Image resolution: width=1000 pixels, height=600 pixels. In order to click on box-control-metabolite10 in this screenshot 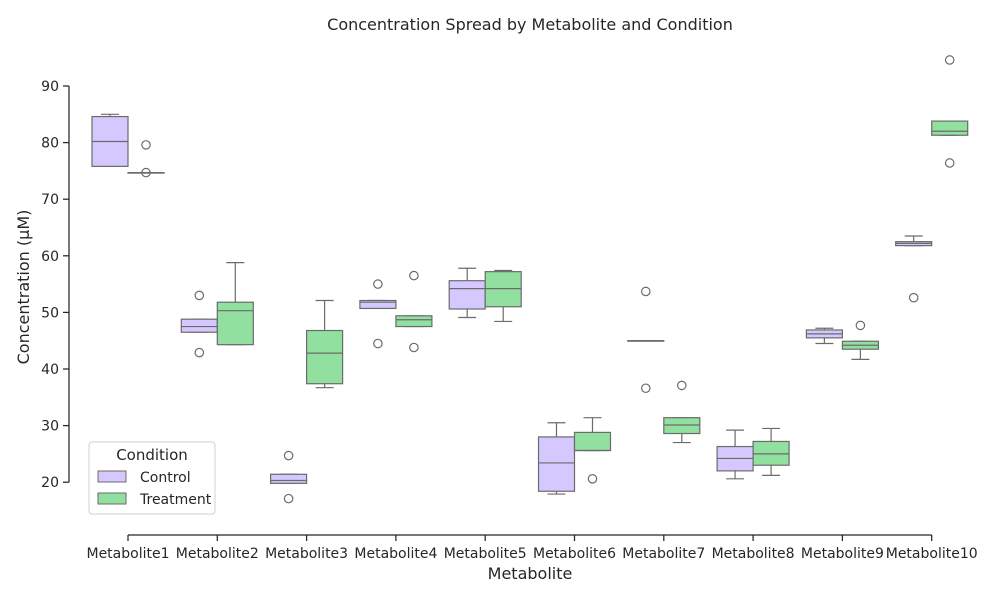, I will do `click(914, 269)`.